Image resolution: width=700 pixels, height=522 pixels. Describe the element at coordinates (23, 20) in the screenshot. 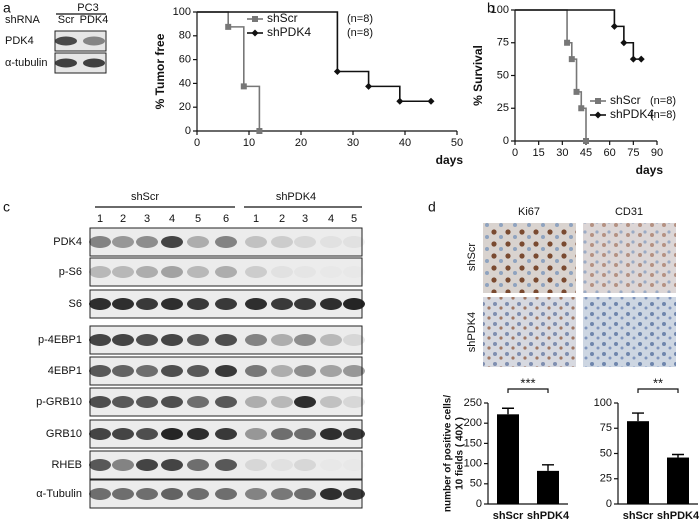

I see `row-header: shRNA` at that location.